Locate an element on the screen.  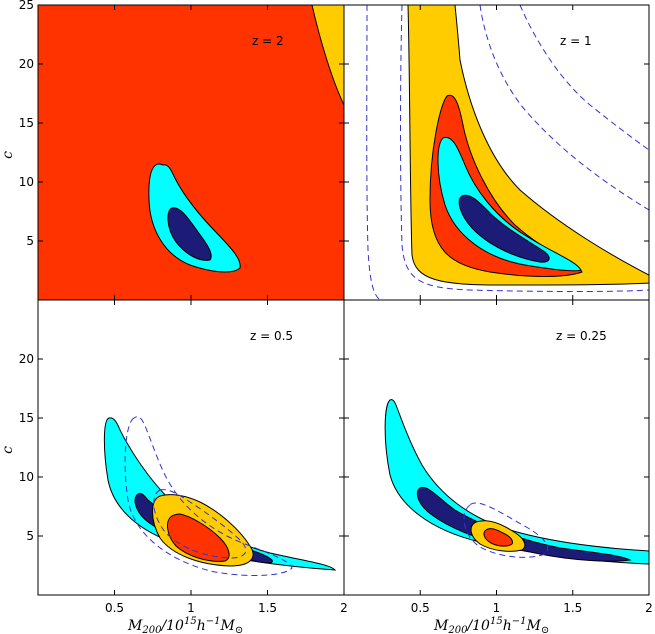
y-tick-label-top-25: 25 is located at coordinates (26, 6).